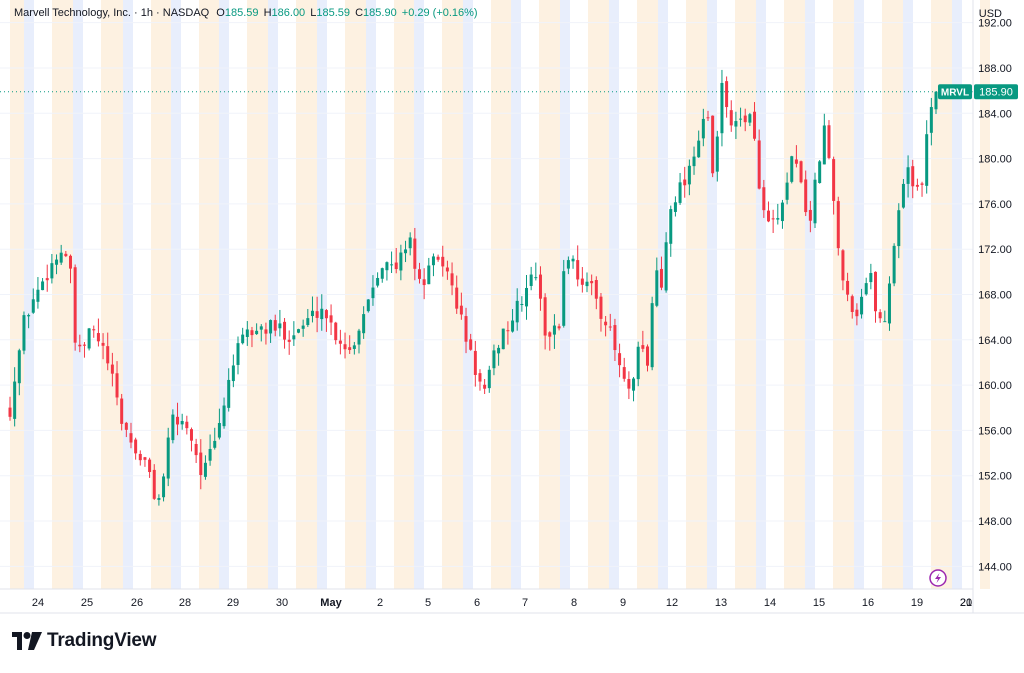  What do you see at coordinates (185, 603) in the screenshot?
I see `x-tick-label: 28` at bounding box center [185, 603].